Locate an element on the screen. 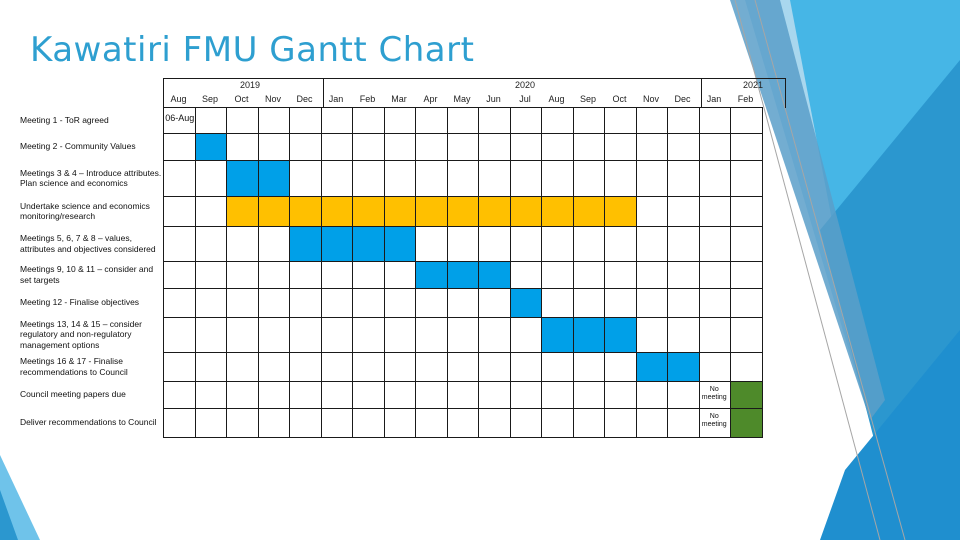  slide-title: Kawatiri FMU Gantt Chart is located at coordinates (252, 50).